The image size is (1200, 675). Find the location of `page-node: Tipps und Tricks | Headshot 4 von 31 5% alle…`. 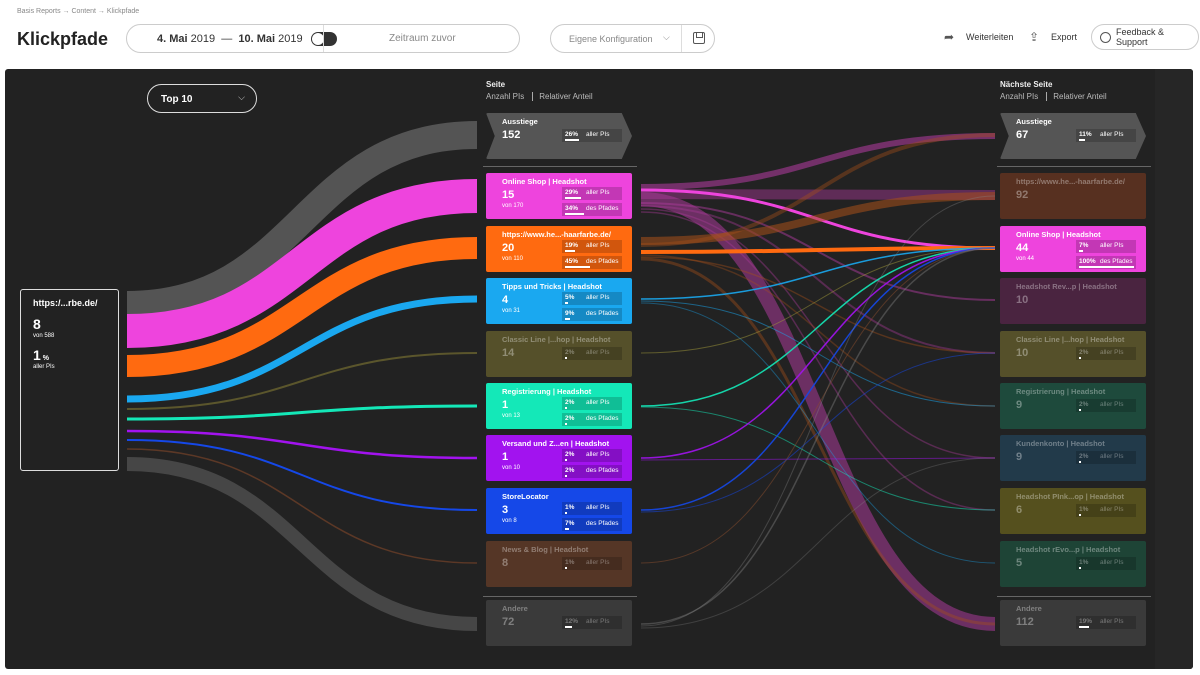

page-node: Tipps und Tricks | Headshot 4 von 31 5% alle… is located at coordinates (559, 301).